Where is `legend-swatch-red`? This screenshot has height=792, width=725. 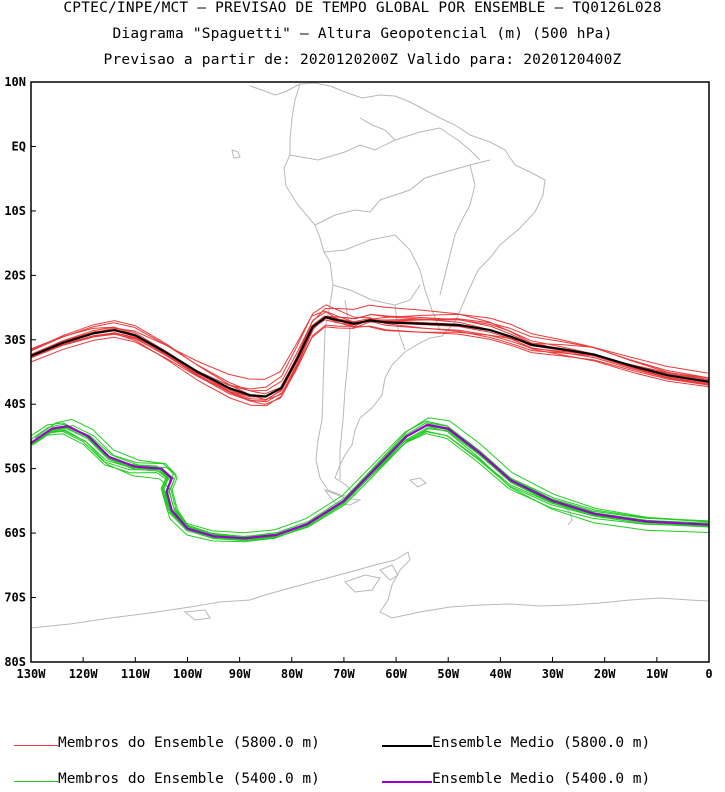 legend-swatch-red is located at coordinates (36, 745).